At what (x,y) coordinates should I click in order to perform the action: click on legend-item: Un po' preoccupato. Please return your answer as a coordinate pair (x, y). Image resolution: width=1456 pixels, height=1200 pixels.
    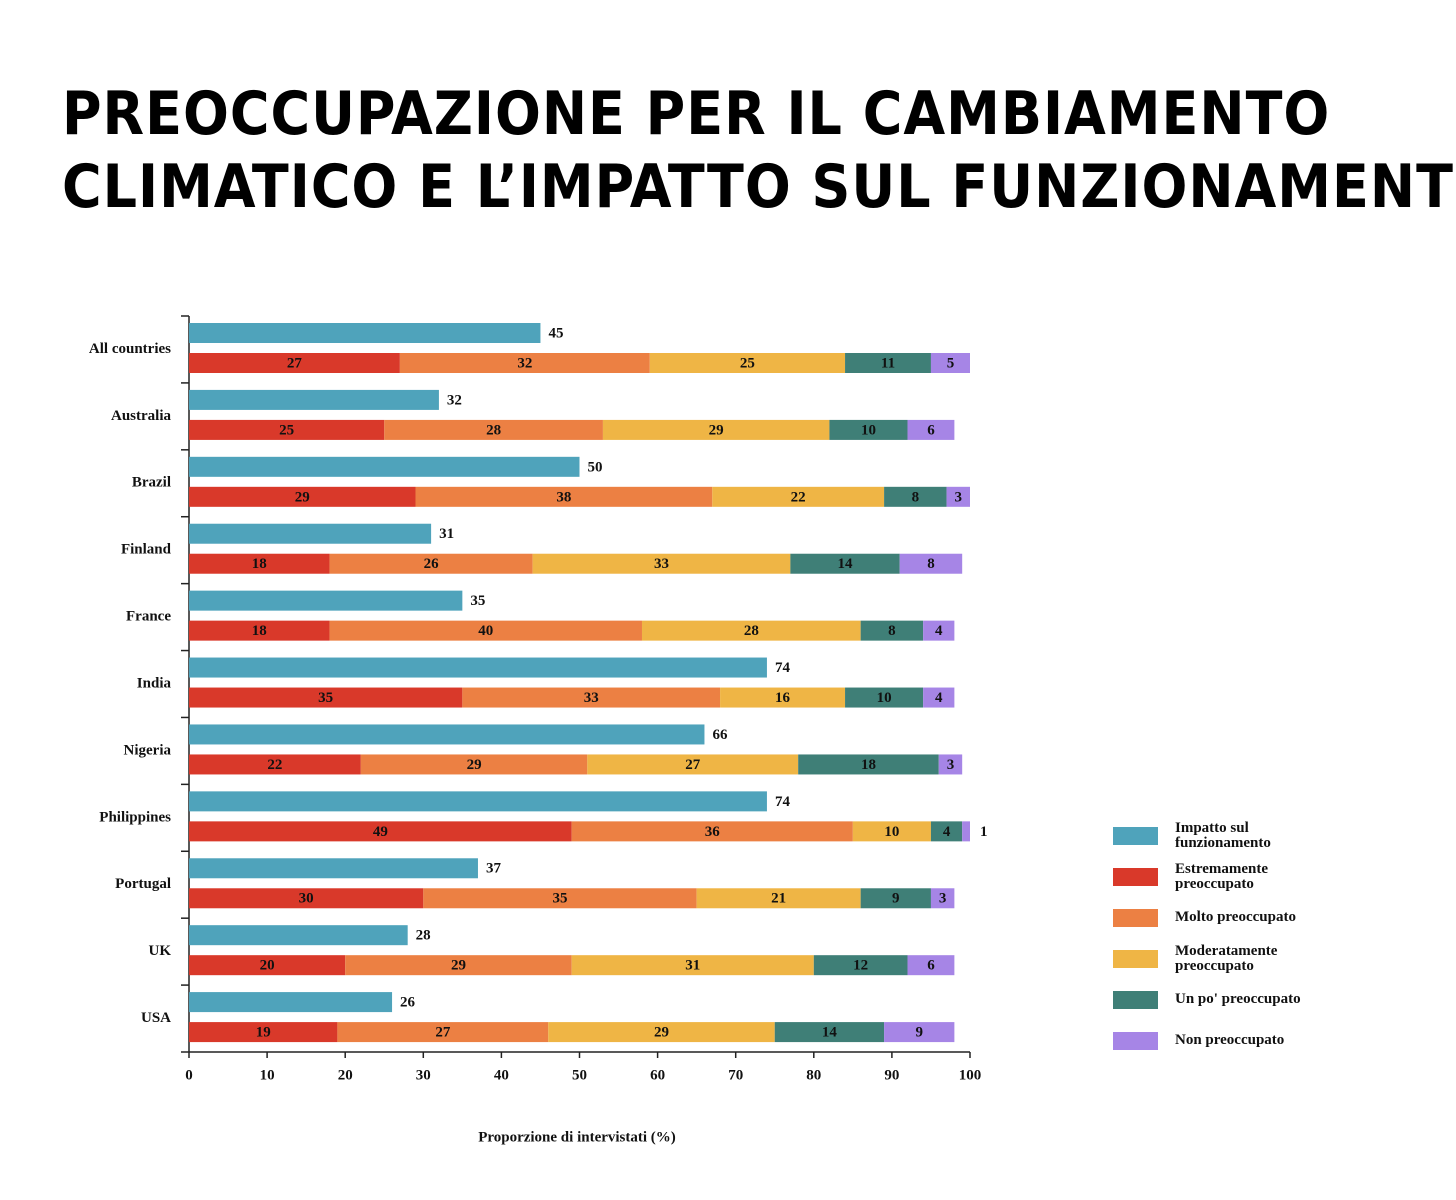
    Looking at the image, I should click on (1229, 999).